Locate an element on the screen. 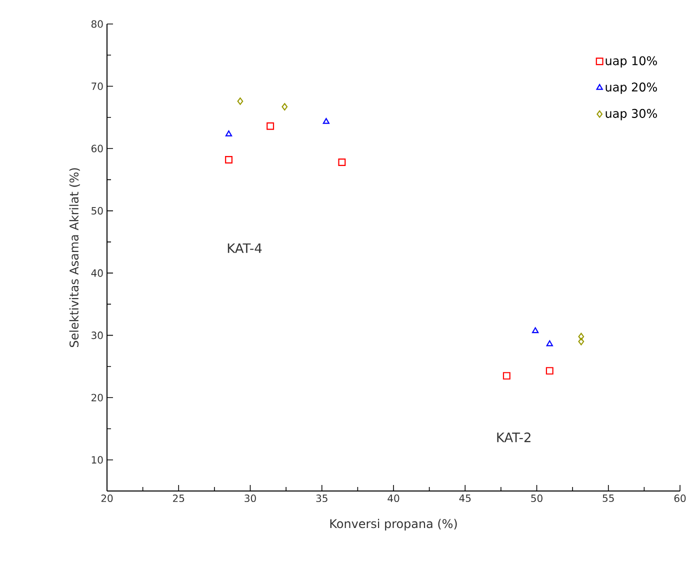  x-tick-label: 35 is located at coordinates (322, 498).